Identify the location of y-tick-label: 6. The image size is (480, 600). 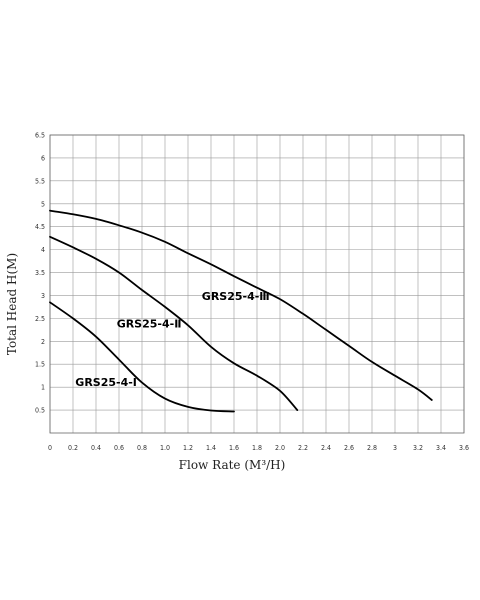
(43, 158).